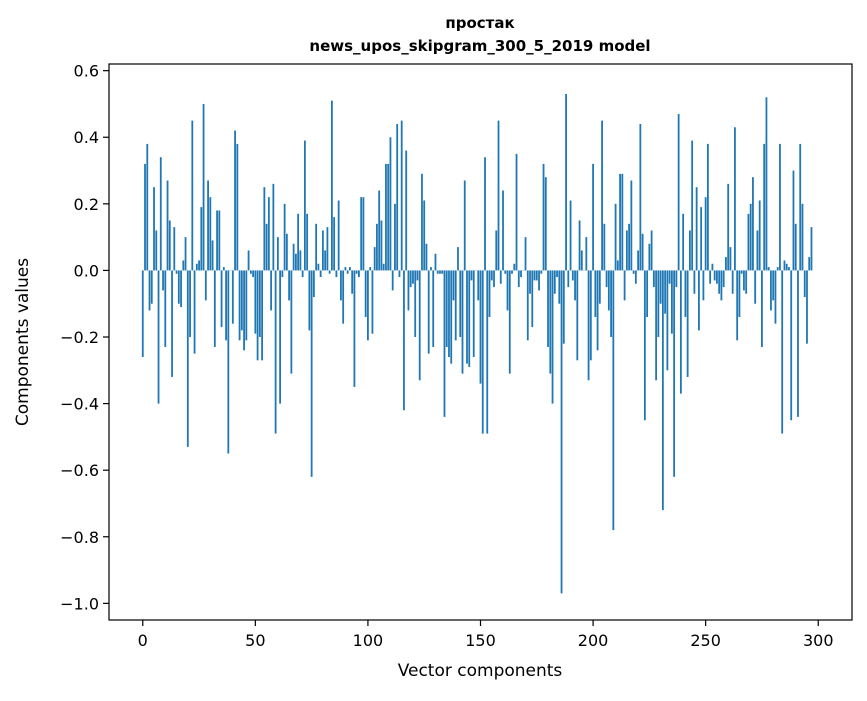  Describe the element at coordinates (79, 470) in the screenshot. I see `y-tick-label: −0.6` at that location.